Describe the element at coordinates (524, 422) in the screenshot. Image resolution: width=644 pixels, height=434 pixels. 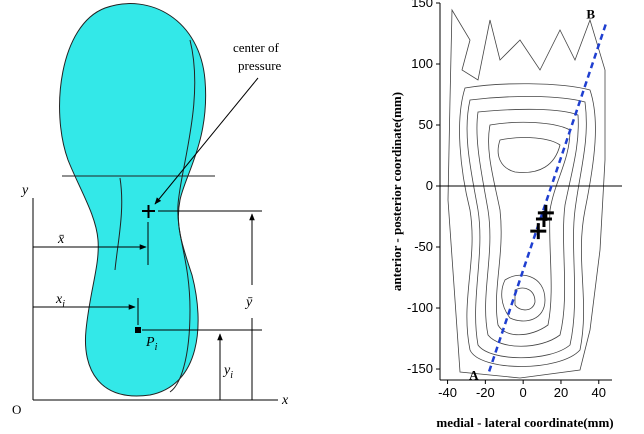
I see `x-axis-title: medial - lateral coordinate(mm)` at that location.